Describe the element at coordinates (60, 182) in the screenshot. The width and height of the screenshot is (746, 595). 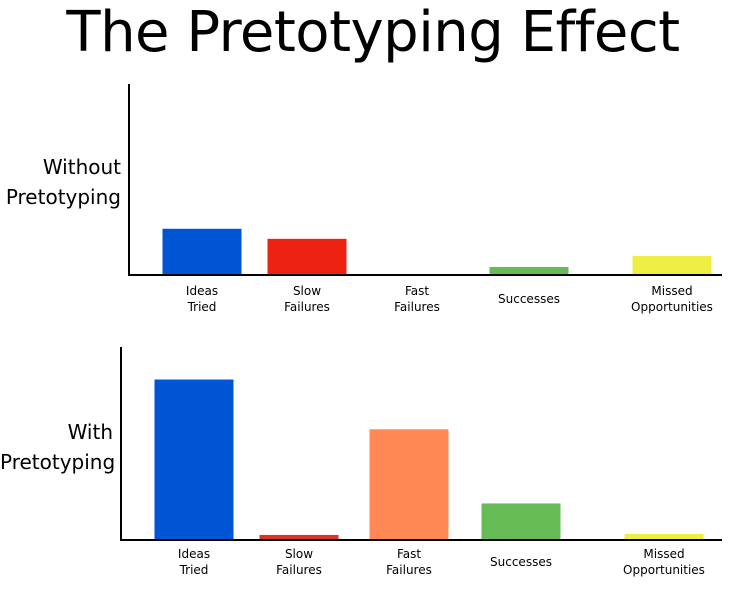
I see `row-label-without: Without Pretotyping` at that location.